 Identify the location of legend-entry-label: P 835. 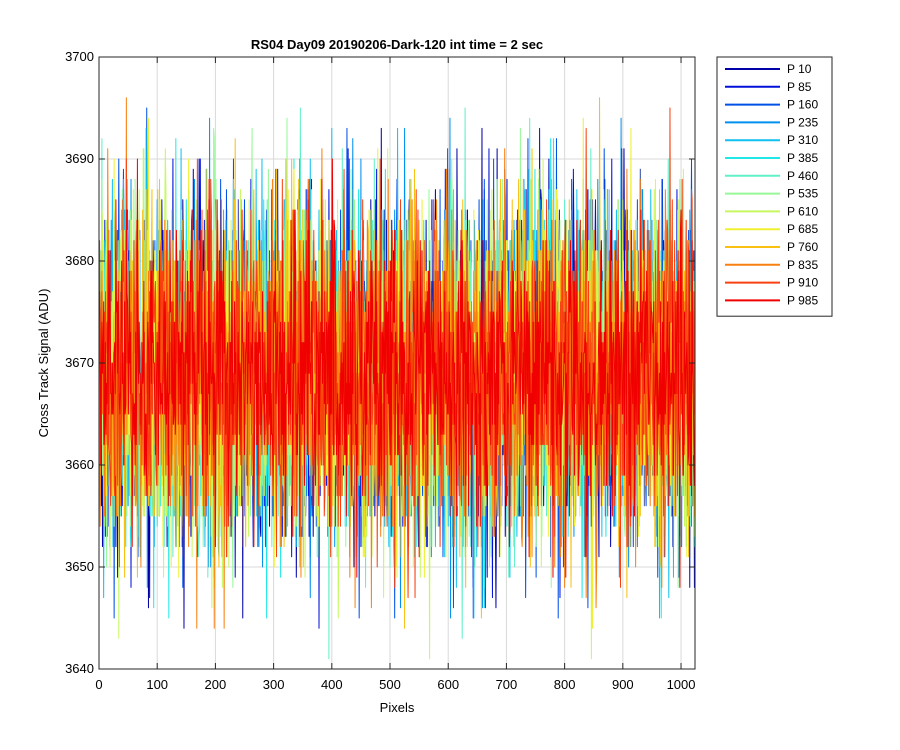
(802, 265).